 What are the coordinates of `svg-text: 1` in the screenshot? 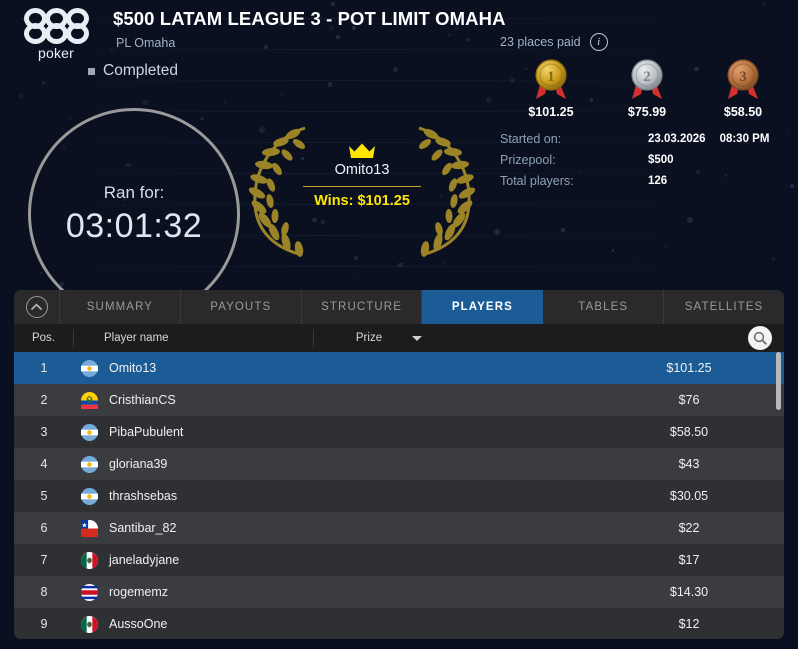 It's located at (551, 77).